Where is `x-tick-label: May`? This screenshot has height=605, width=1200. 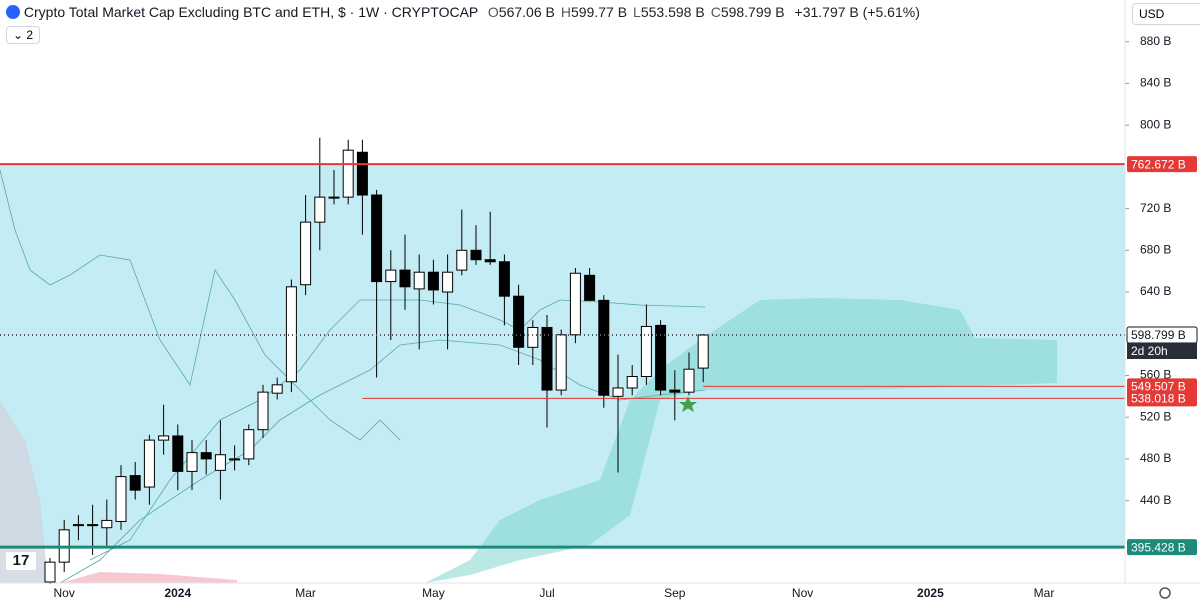
x-tick-label: May is located at coordinates (433, 593).